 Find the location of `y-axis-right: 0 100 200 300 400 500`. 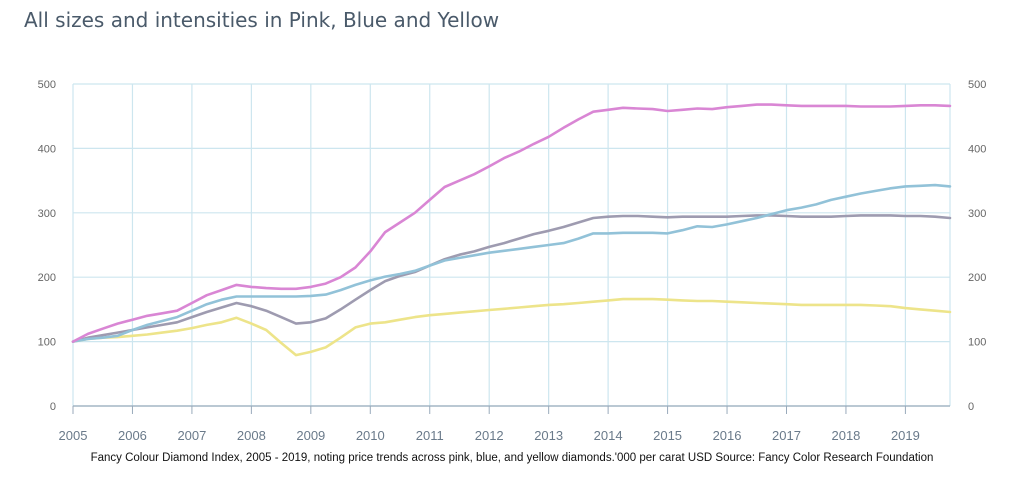

y-axis-right: 0 100 200 300 400 500 is located at coordinates (977, 246).